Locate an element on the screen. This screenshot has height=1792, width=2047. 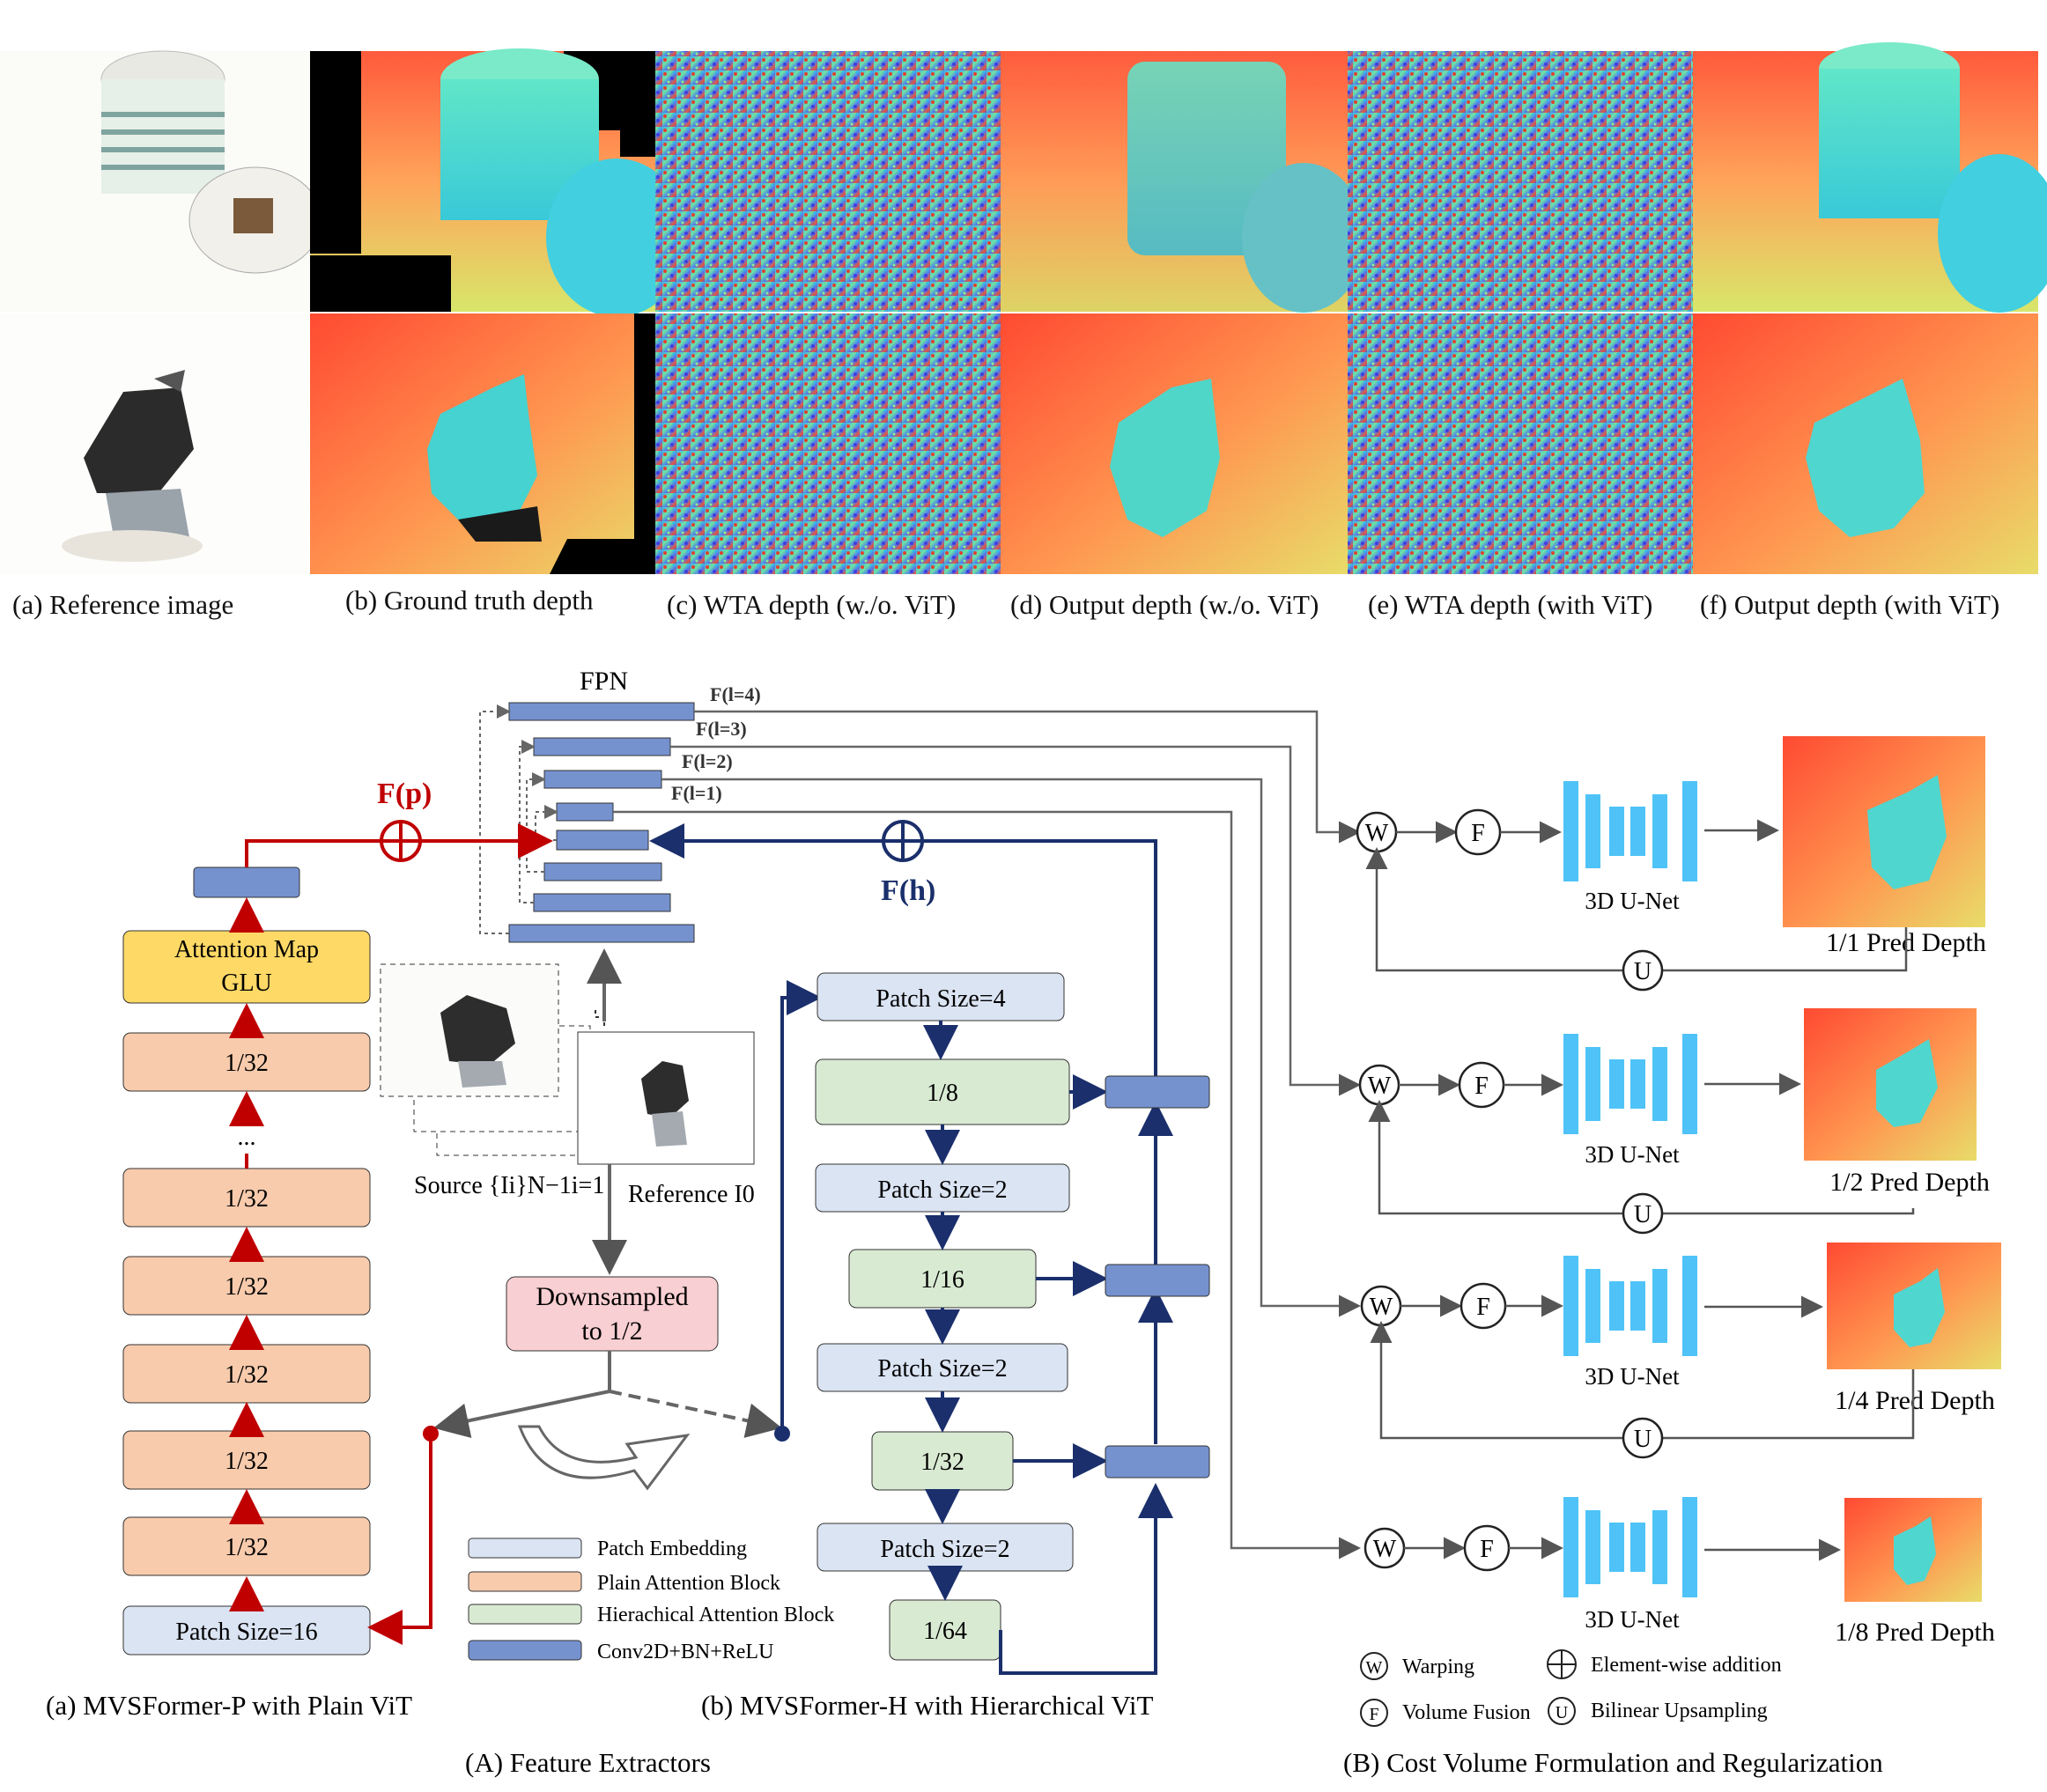
hier-patch4: Patch Size=4 is located at coordinates (941, 999).